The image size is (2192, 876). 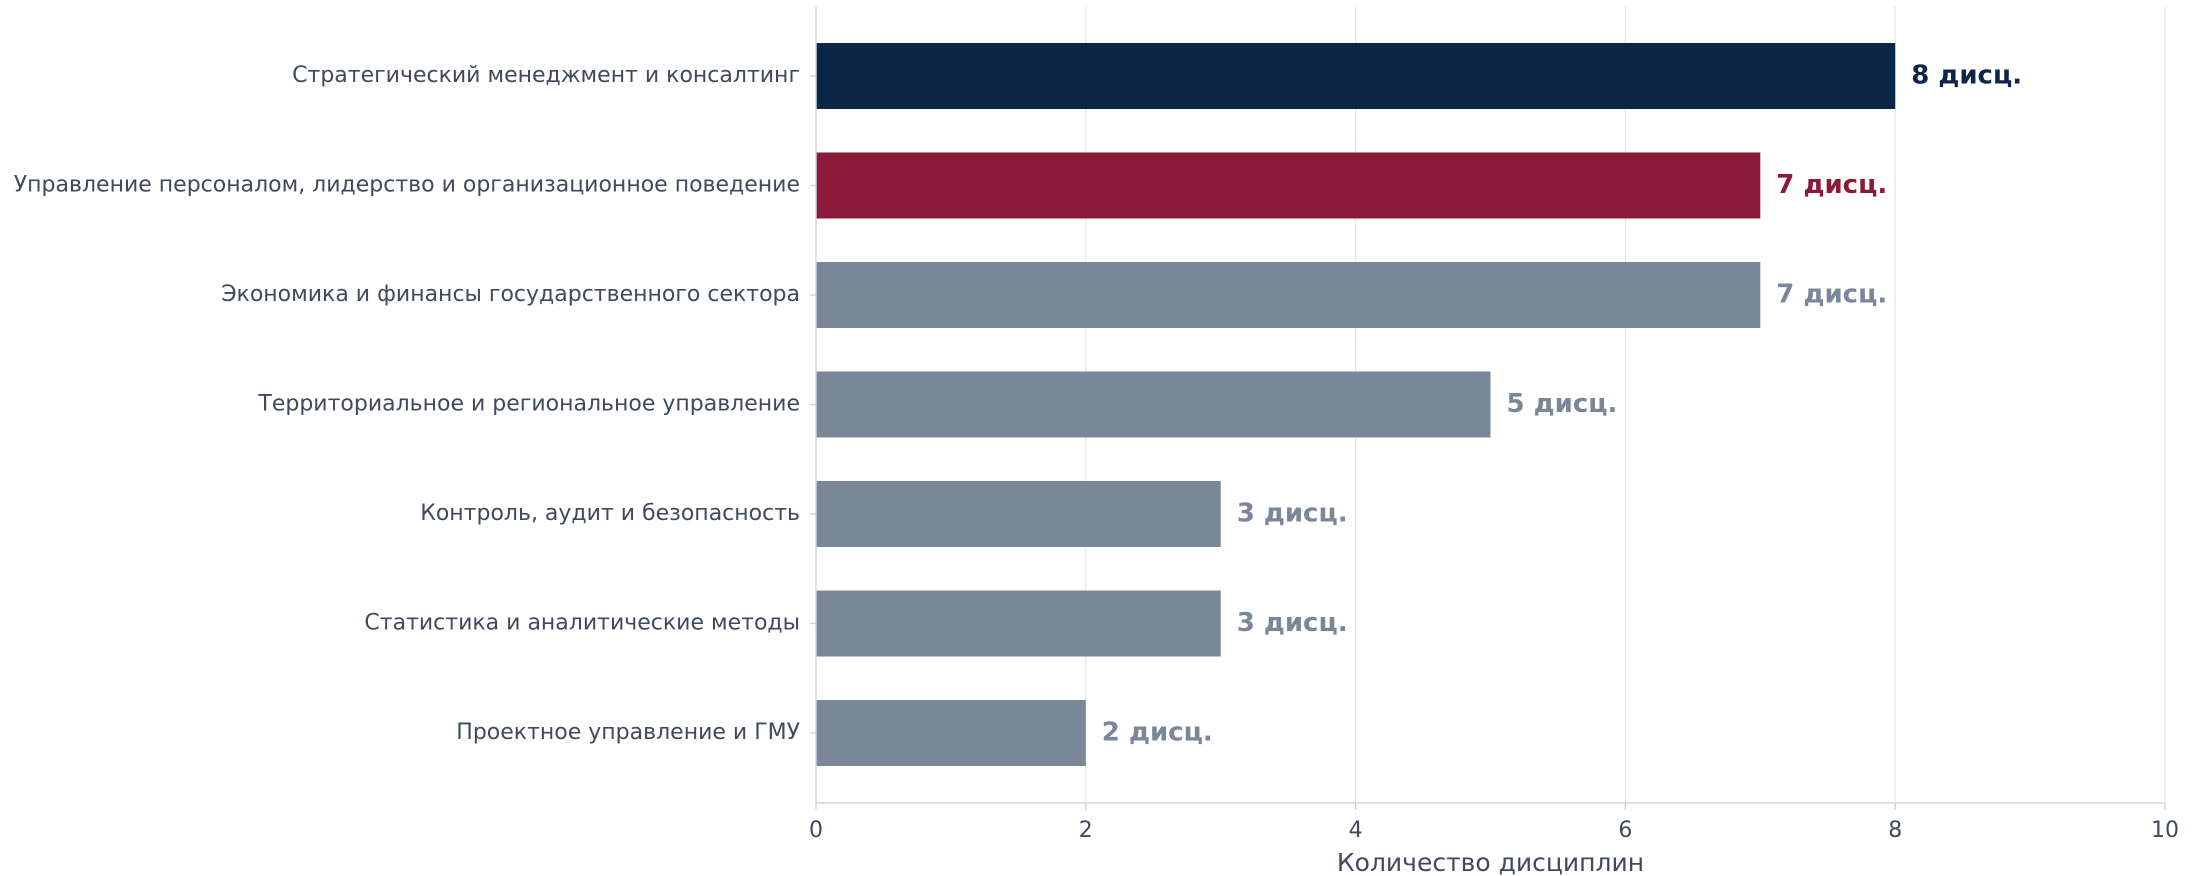 What do you see at coordinates (1494, 823) in the screenshot?
I see `x-ticks: 0 2 4 6 8 10` at bounding box center [1494, 823].